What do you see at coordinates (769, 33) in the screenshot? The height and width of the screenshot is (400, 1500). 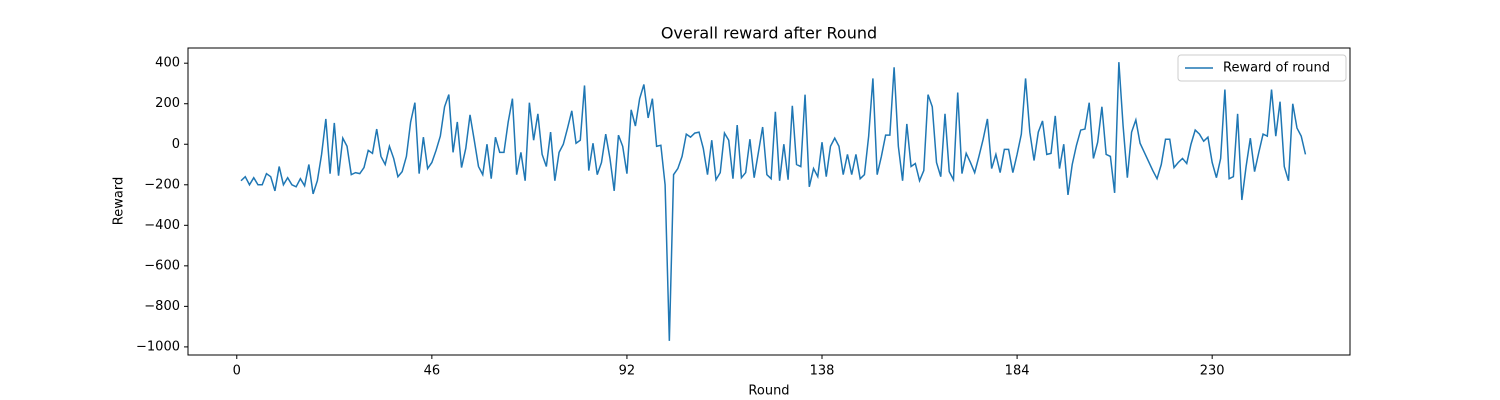 I see `chart-title: Overall reward after Round` at bounding box center [769, 33].